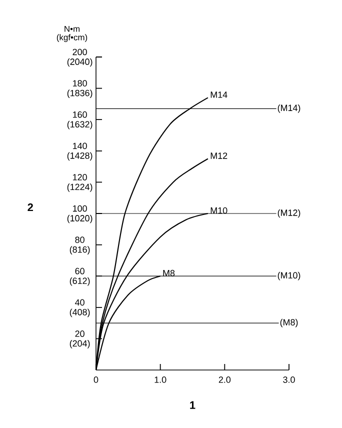 This screenshot has height=428, width=342. Describe the element at coordinates (80, 281) in the screenshot. I see `y2-tick-label: (612)` at that location.